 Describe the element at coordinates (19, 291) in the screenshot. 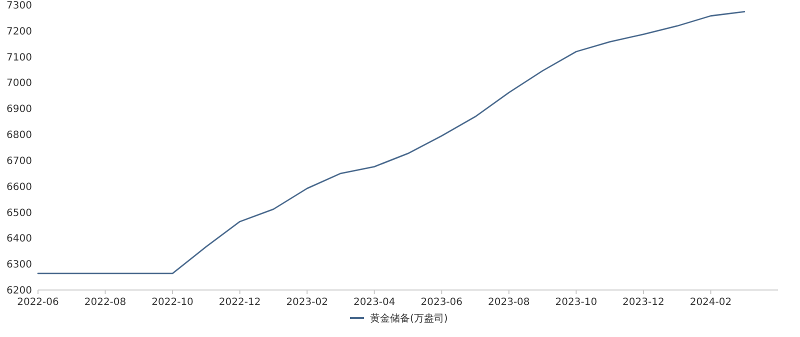

I see `y-tick-label: 6200` at that location.